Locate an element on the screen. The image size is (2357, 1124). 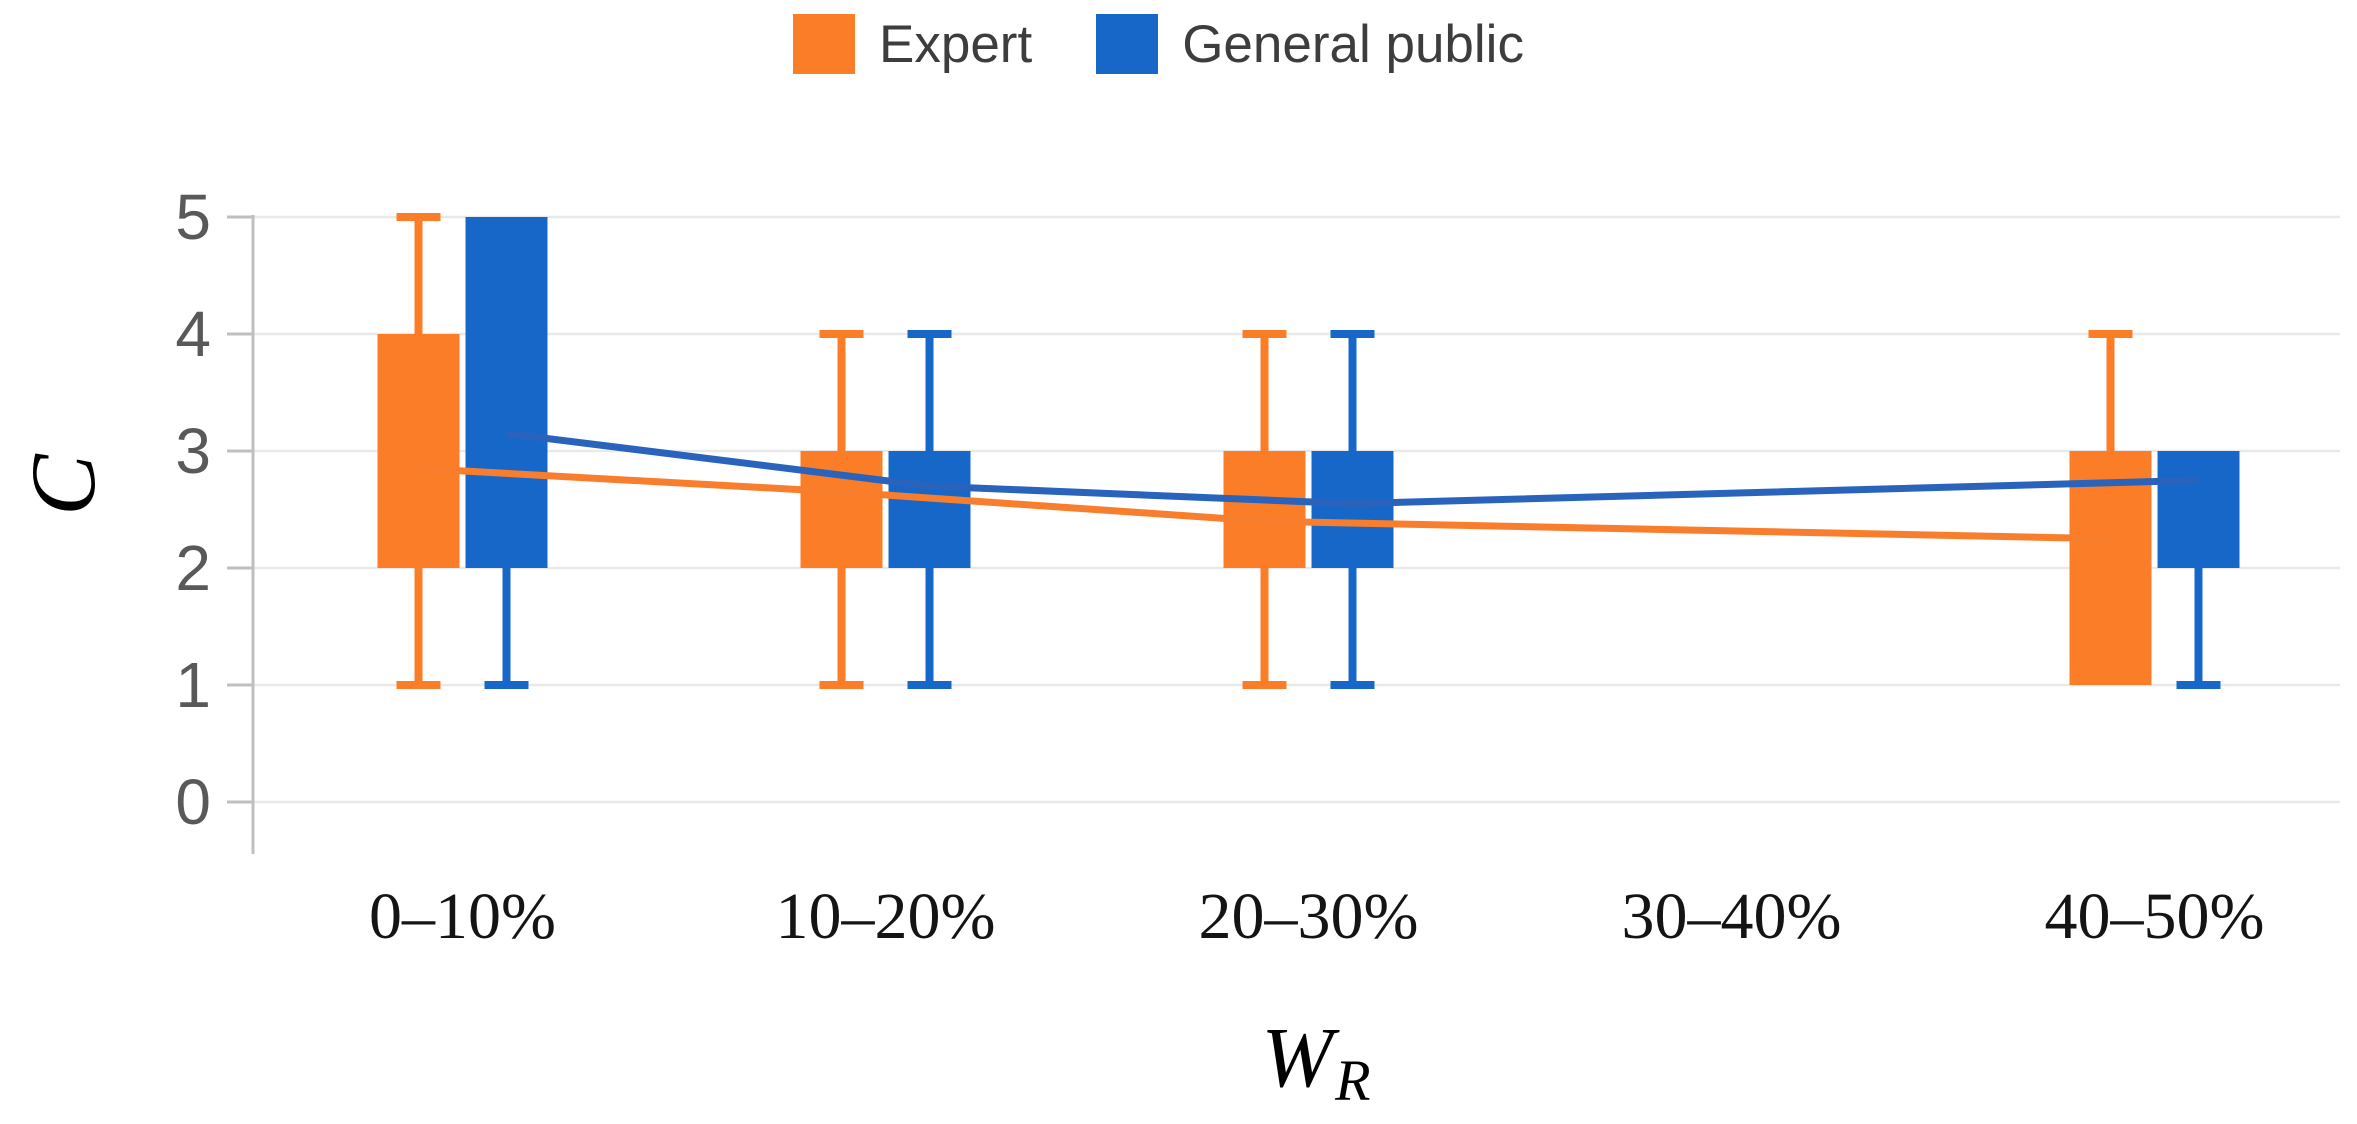
x-category-label-3: 30–40% is located at coordinates (1732, 916).